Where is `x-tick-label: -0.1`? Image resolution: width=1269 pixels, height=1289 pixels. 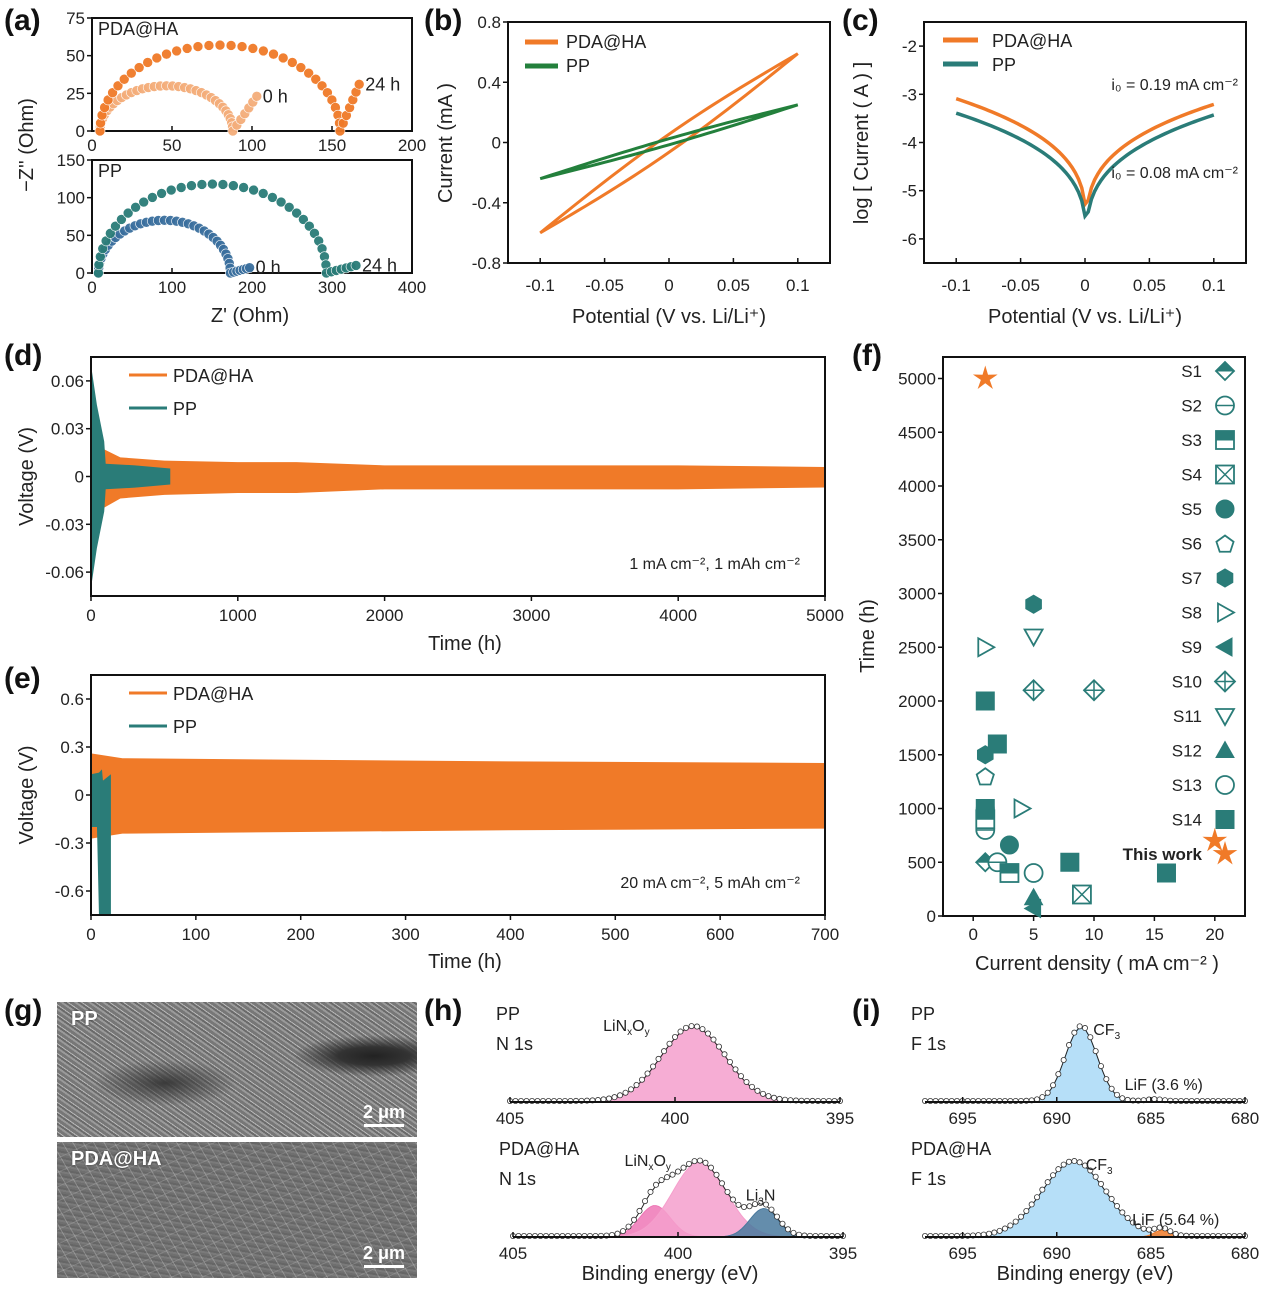 x-tick-label: -0.1 is located at coordinates (540, 285).